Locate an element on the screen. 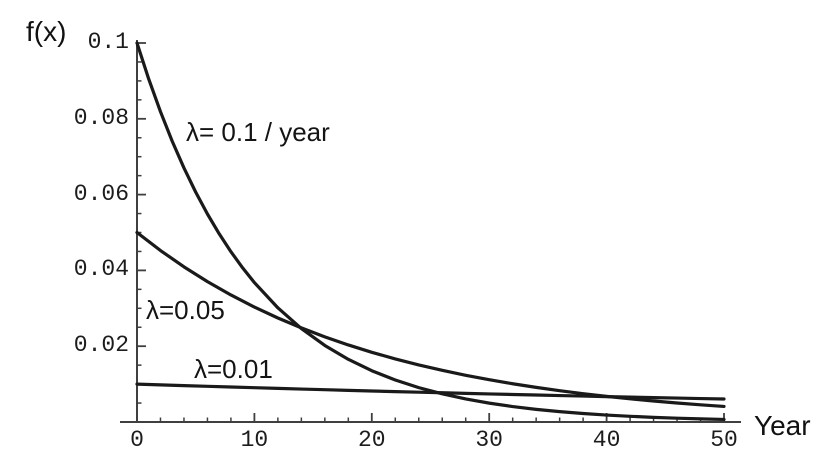  exponential-pdf-lambda-0.01-curve is located at coordinates (430, 391).